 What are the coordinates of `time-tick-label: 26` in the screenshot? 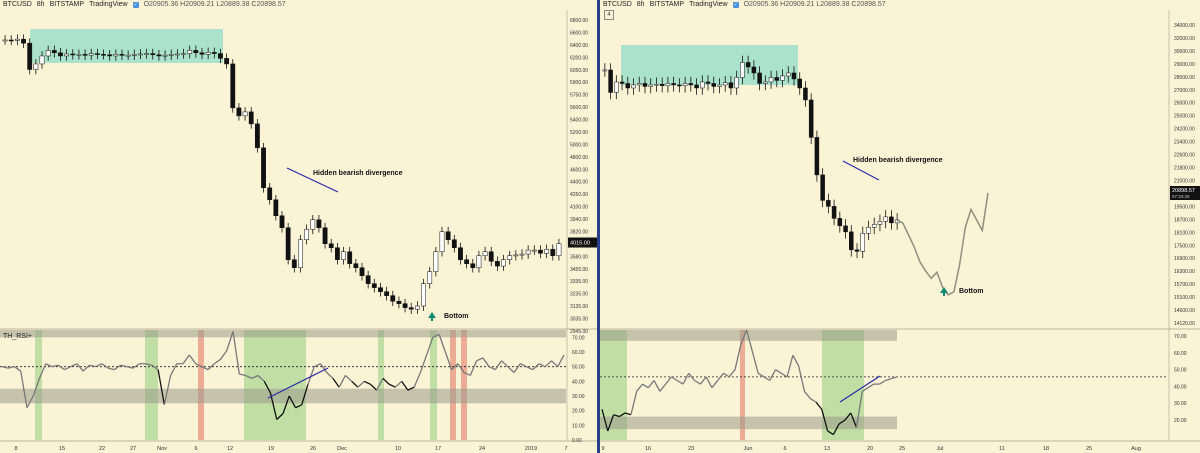 It's located at (313, 449).